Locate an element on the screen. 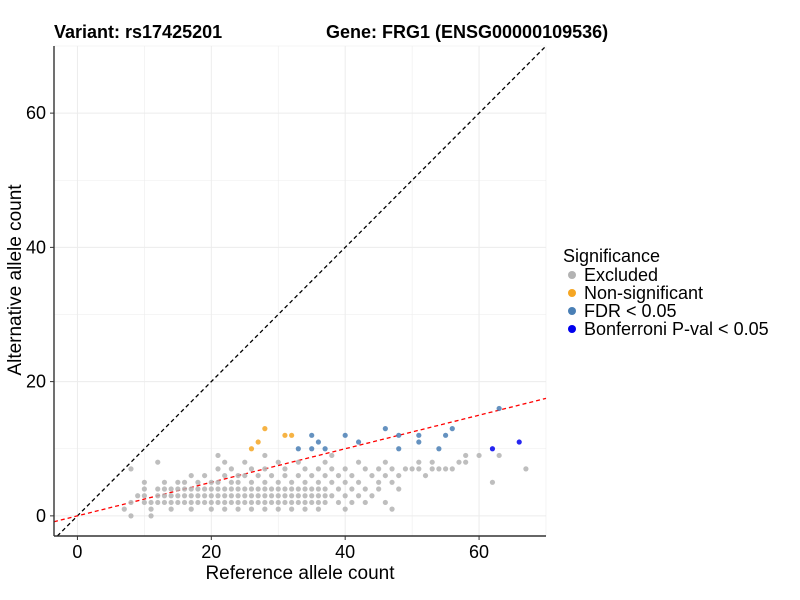 This screenshot has height=600, width=800. x-tick-label: 60 is located at coordinates (479, 552).